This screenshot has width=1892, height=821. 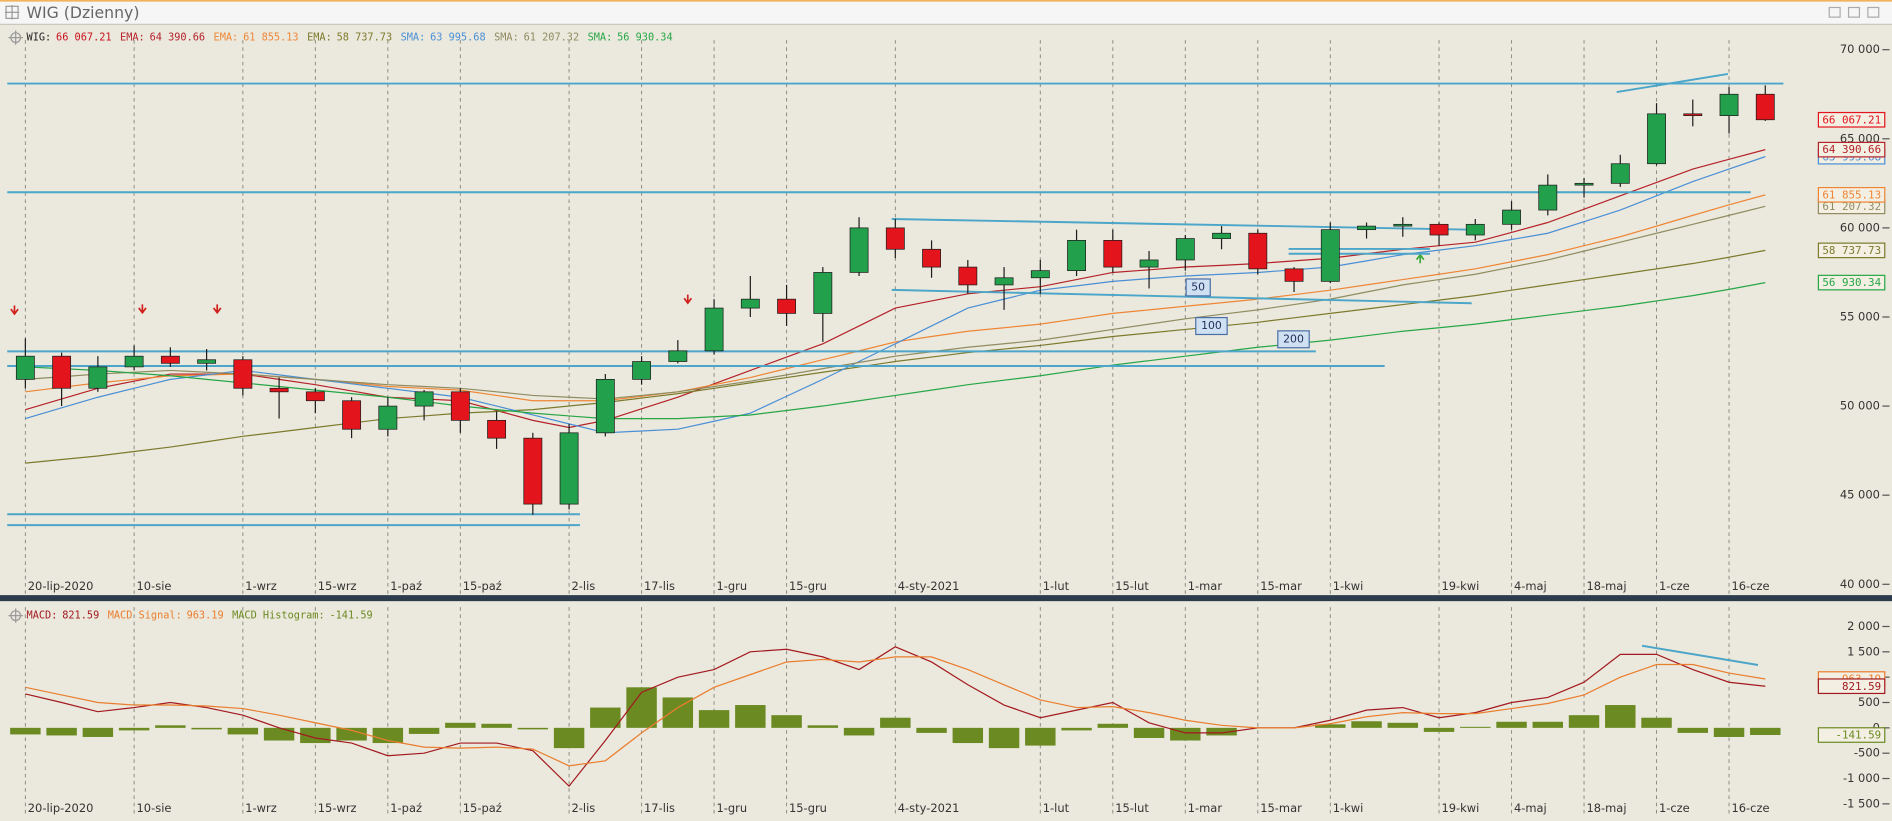 I want to click on annotation-label: 200, so click(x=1293, y=338).